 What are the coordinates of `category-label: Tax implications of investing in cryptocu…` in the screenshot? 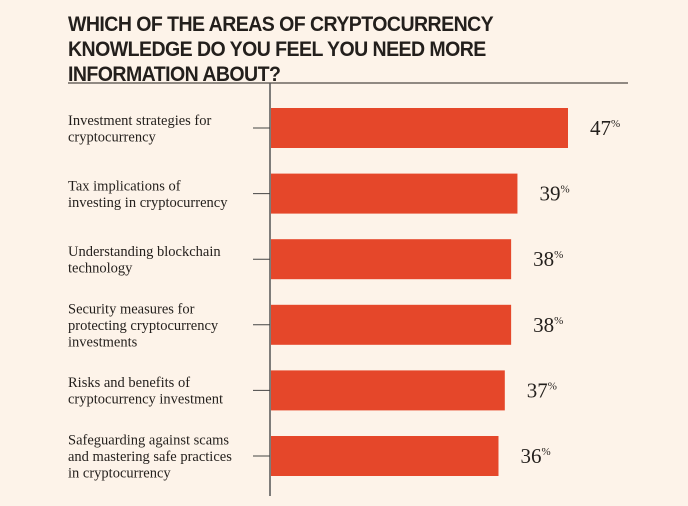 It's located at (148, 194).